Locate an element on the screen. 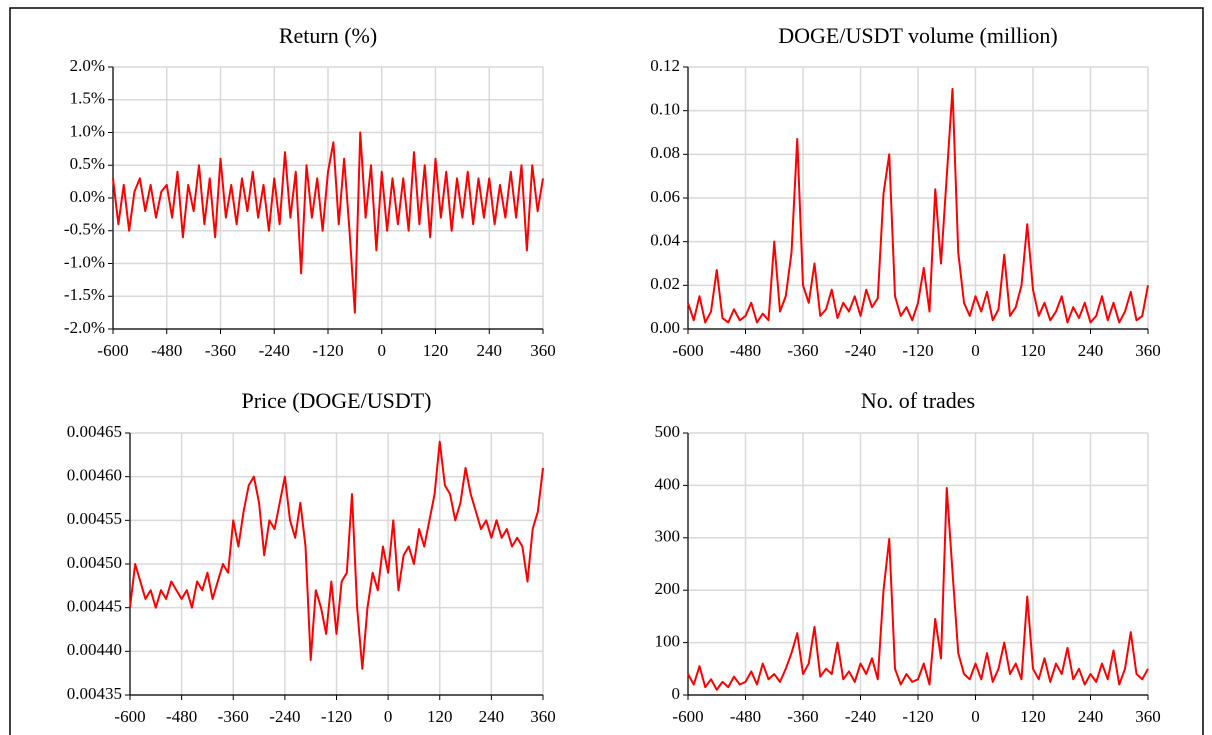  y-tick-label: 2.0% is located at coordinates (87, 65).